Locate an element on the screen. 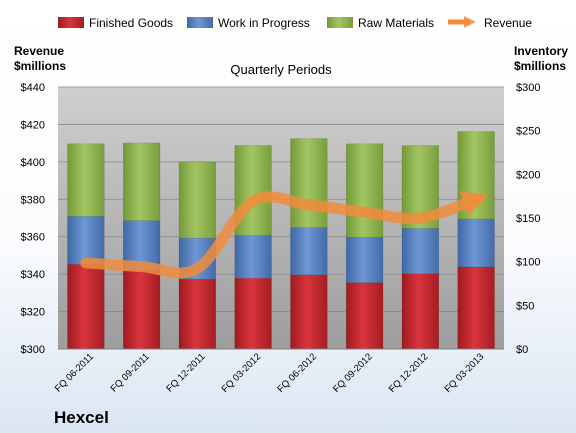 The height and width of the screenshot is (433, 576). right-axis-ticks: $0 $50 $100 $150 $200 $250 $300 is located at coordinates (528, 219).